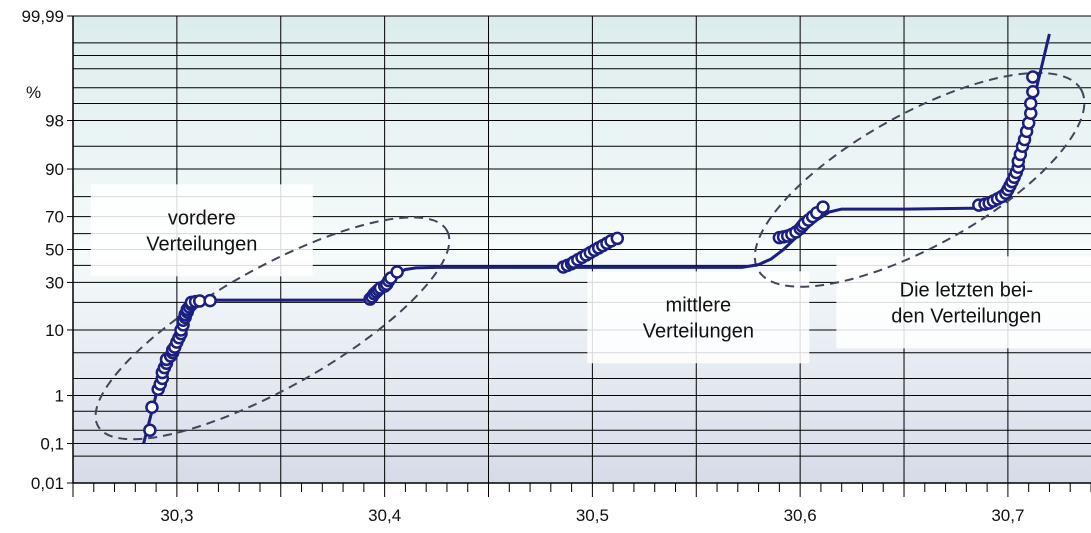 This screenshot has width=1091, height=533. Describe the element at coordinates (800, 515) in the screenshot. I see `x-tick-label: 30,6` at that location.